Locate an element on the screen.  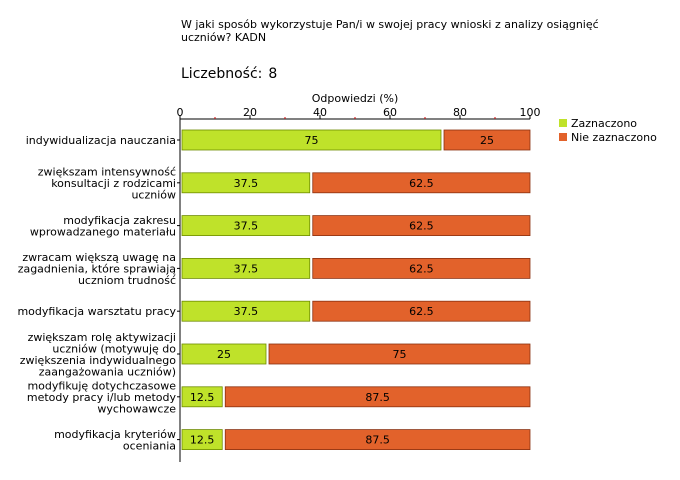
legend-swatch-not-selected is located at coordinates (563, 137).